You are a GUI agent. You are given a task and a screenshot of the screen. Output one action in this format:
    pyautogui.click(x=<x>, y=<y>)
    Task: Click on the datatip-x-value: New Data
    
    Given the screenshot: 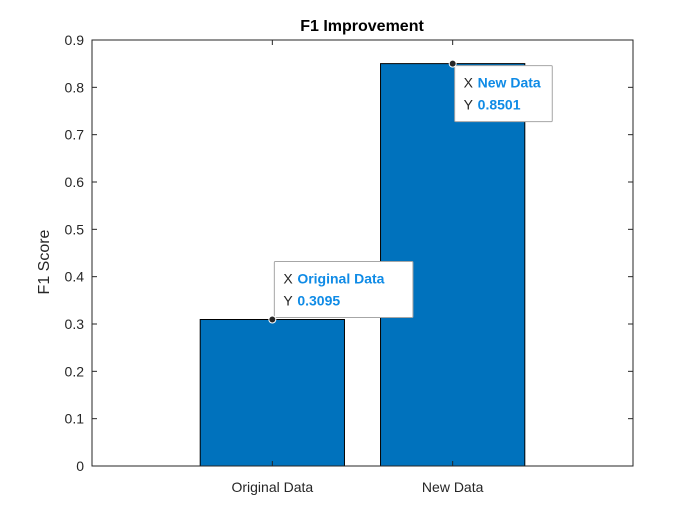 What is the action you would take?
    pyautogui.click(x=509, y=83)
    